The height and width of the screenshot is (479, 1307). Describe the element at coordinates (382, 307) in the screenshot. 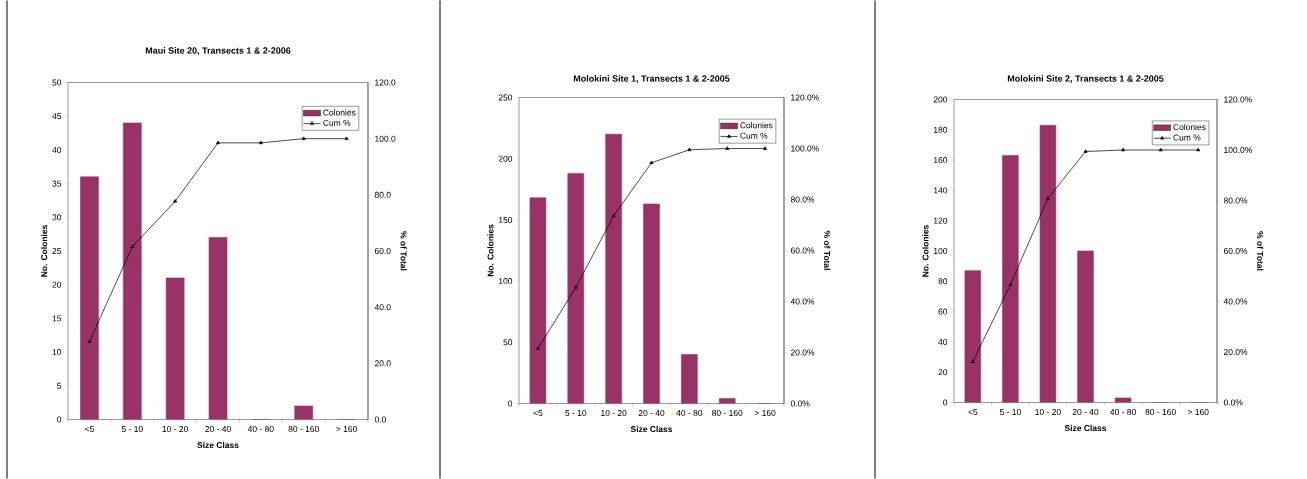

I see `y2-tick-label: 40.0` at that location.